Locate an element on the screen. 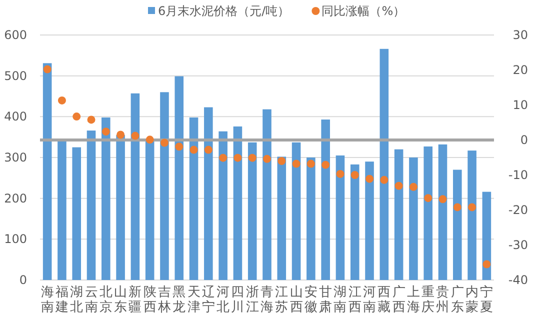 Image resolution: width=534 pixels, height=318 pixels. x-tick-label: 青海 is located at coordinates (267, 300).